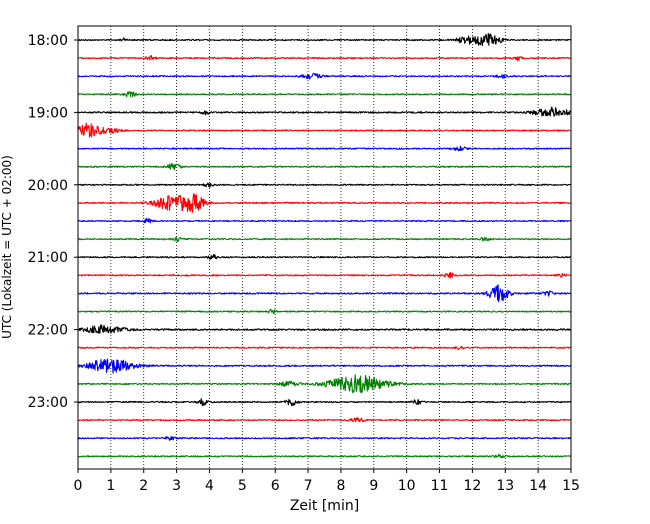 The height and width of the screenshot is (524, 650). What do you see at coordinates (143, 486) in the screenshot?
I see `x-tick-label: 2` at bounding box center [143, 486].